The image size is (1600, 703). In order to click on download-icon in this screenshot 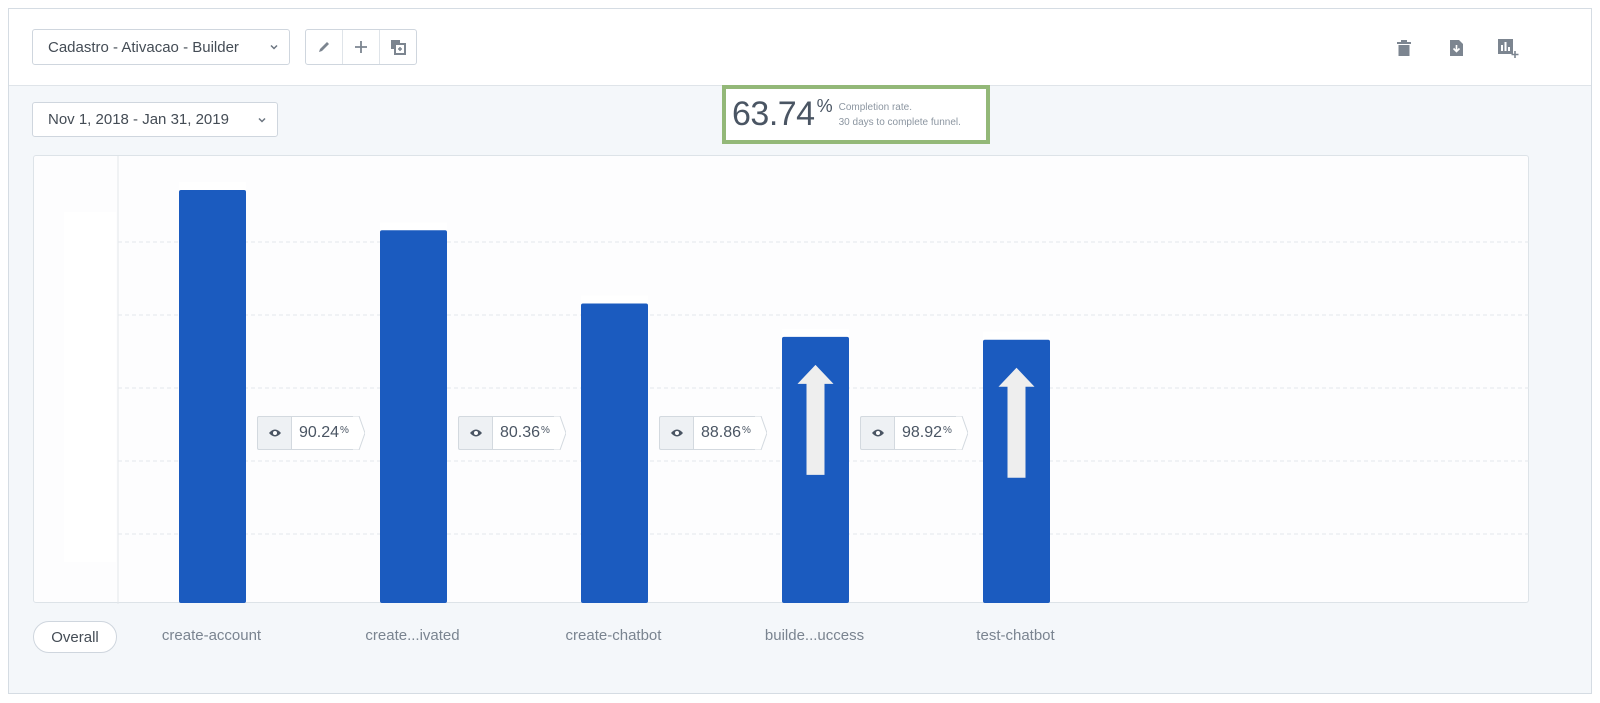, I will do `click(1456, 48)`.